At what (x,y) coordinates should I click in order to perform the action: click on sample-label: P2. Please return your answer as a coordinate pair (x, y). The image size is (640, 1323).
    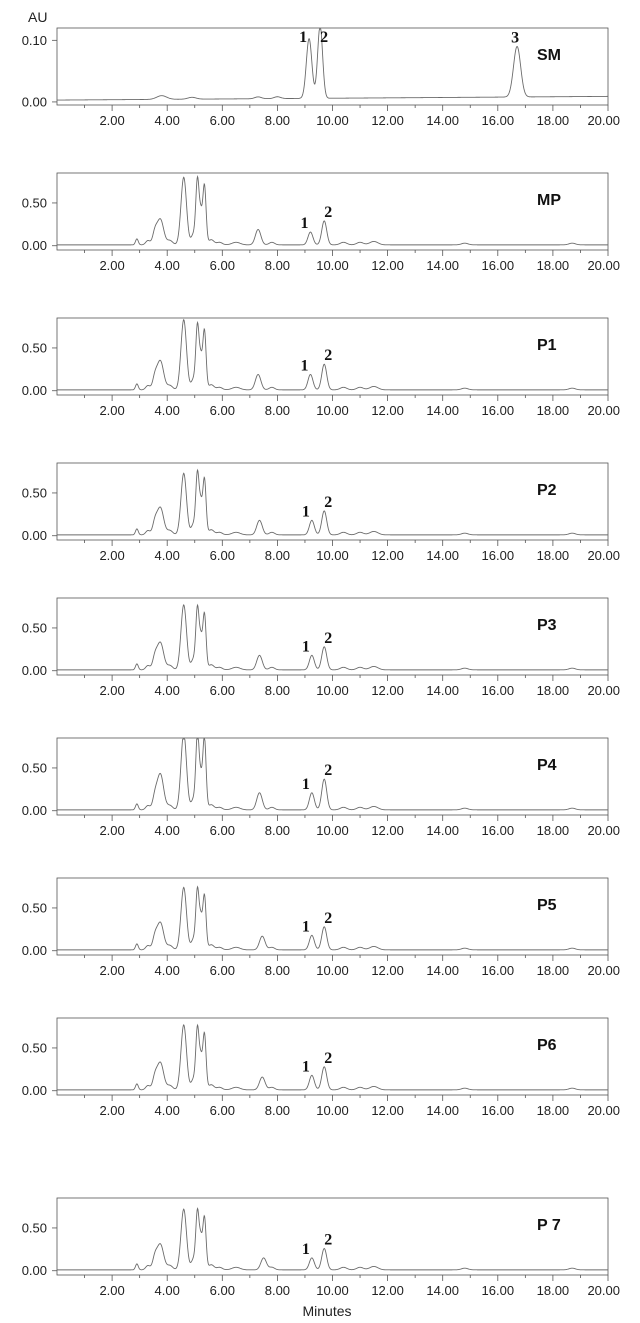
    Looking at the image, I should click on (547, 490).